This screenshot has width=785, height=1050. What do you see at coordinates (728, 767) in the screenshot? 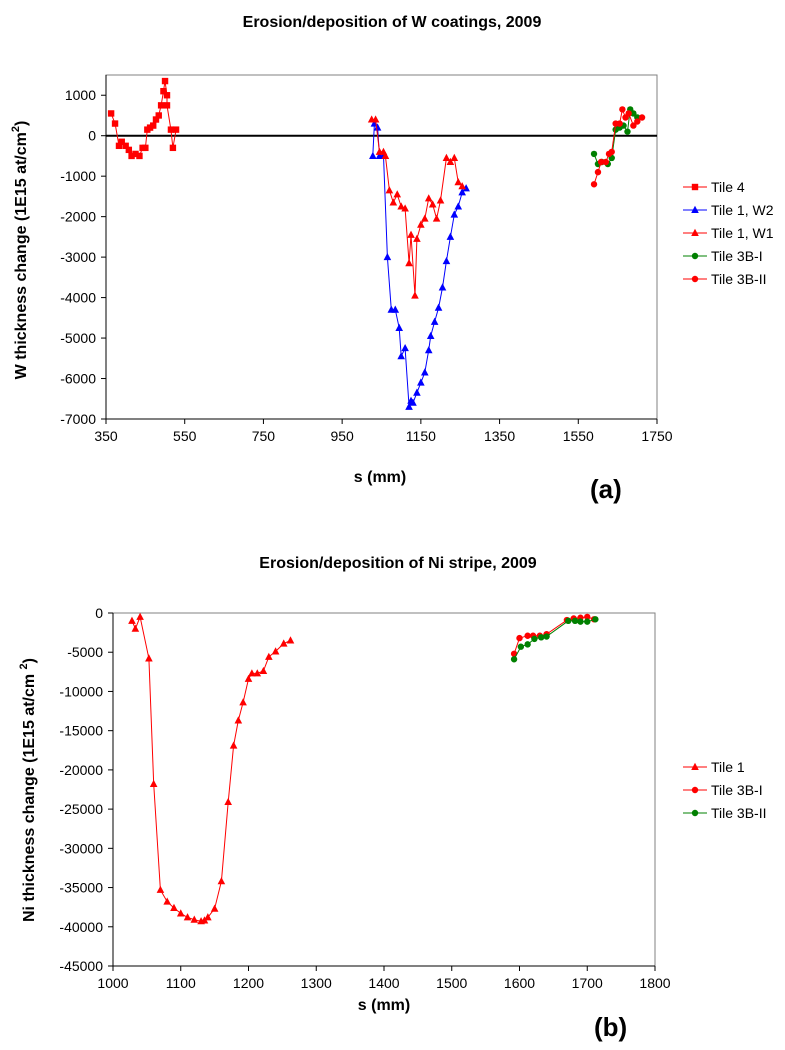
I see `legend-label: Tile 1` at bounding box center [728, 767].